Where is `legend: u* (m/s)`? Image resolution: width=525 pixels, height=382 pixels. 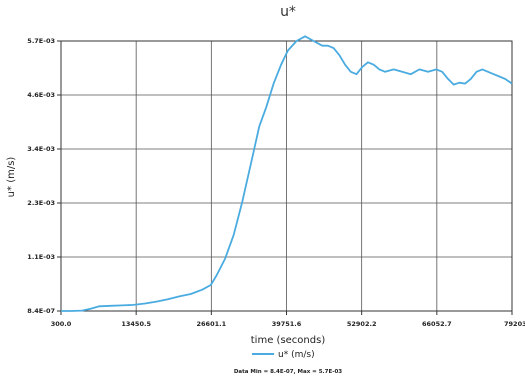
legend: u* (m/s) is located at coordinates (283, 355).